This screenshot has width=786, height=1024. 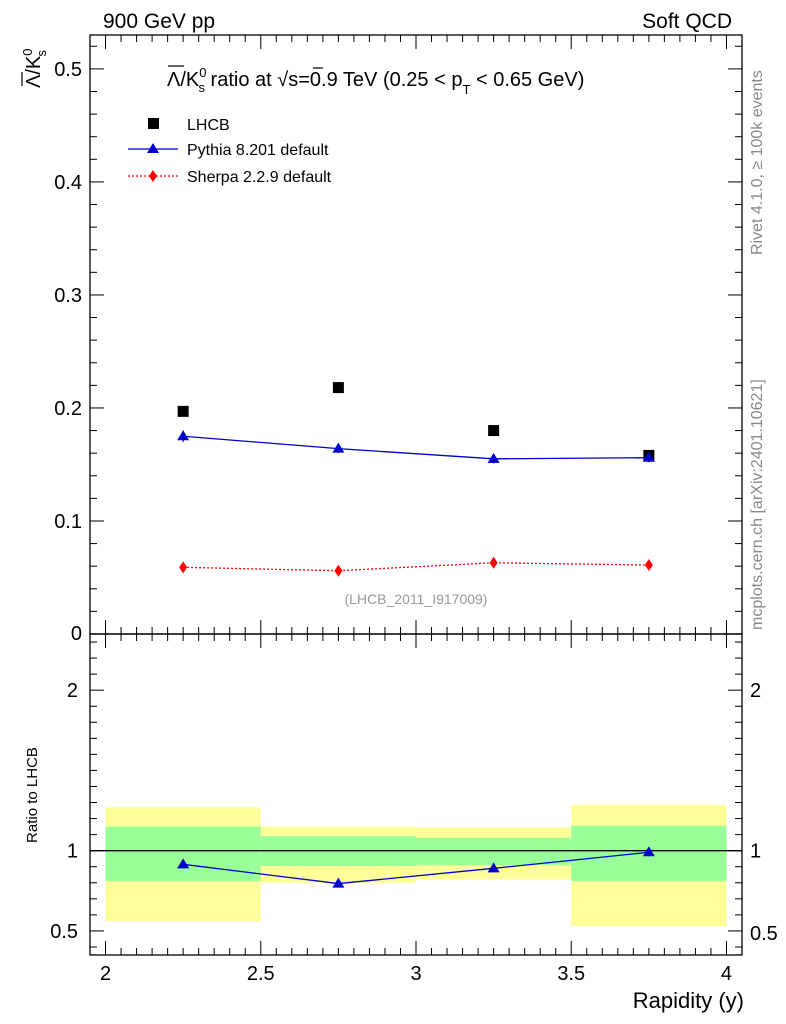 I want to click on legend-marker-lhcb, so click(x=153, y=123).